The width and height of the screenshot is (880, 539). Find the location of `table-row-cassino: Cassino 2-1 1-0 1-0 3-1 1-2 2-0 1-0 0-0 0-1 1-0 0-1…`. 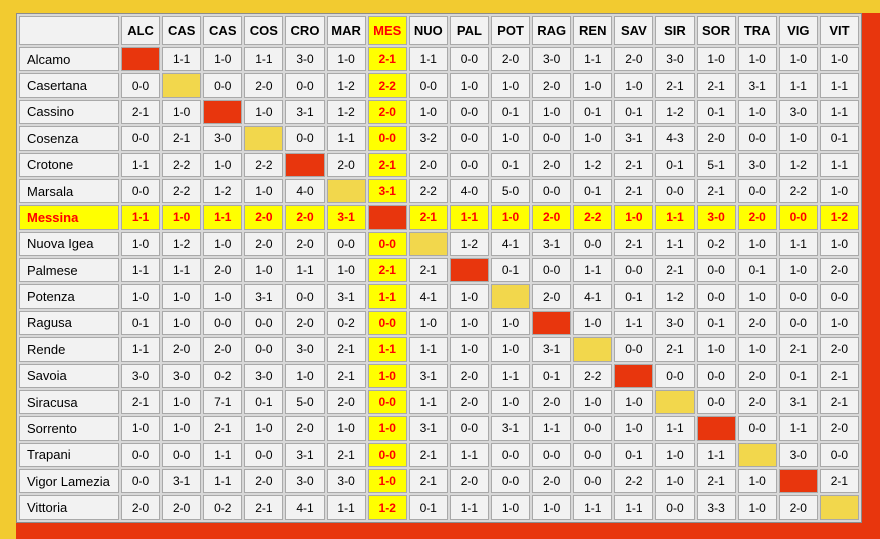

table-row-cassino: Cassino 2-1 1-0 1-0 3-1 1-2 2-0 1-0 0-0 0-1 1-0 0-1… is located at coordinates (439, 112).